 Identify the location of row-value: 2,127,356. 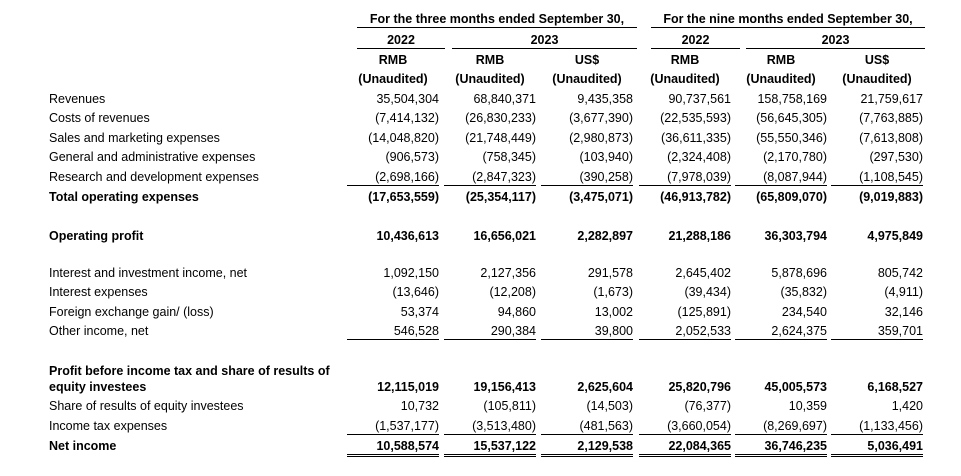
(508, 273).